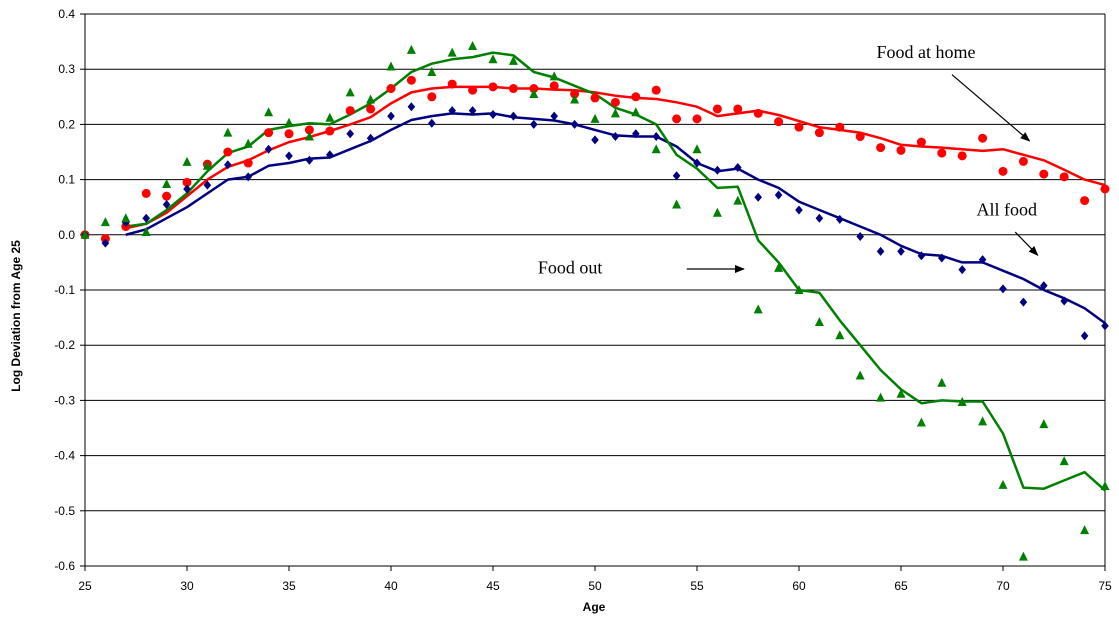 The image size is (1119, 623). What do you see at coordinates (1006, 209) in the screenshot?
I see `all-food-label: All food` at bounding box center [1006, 209].